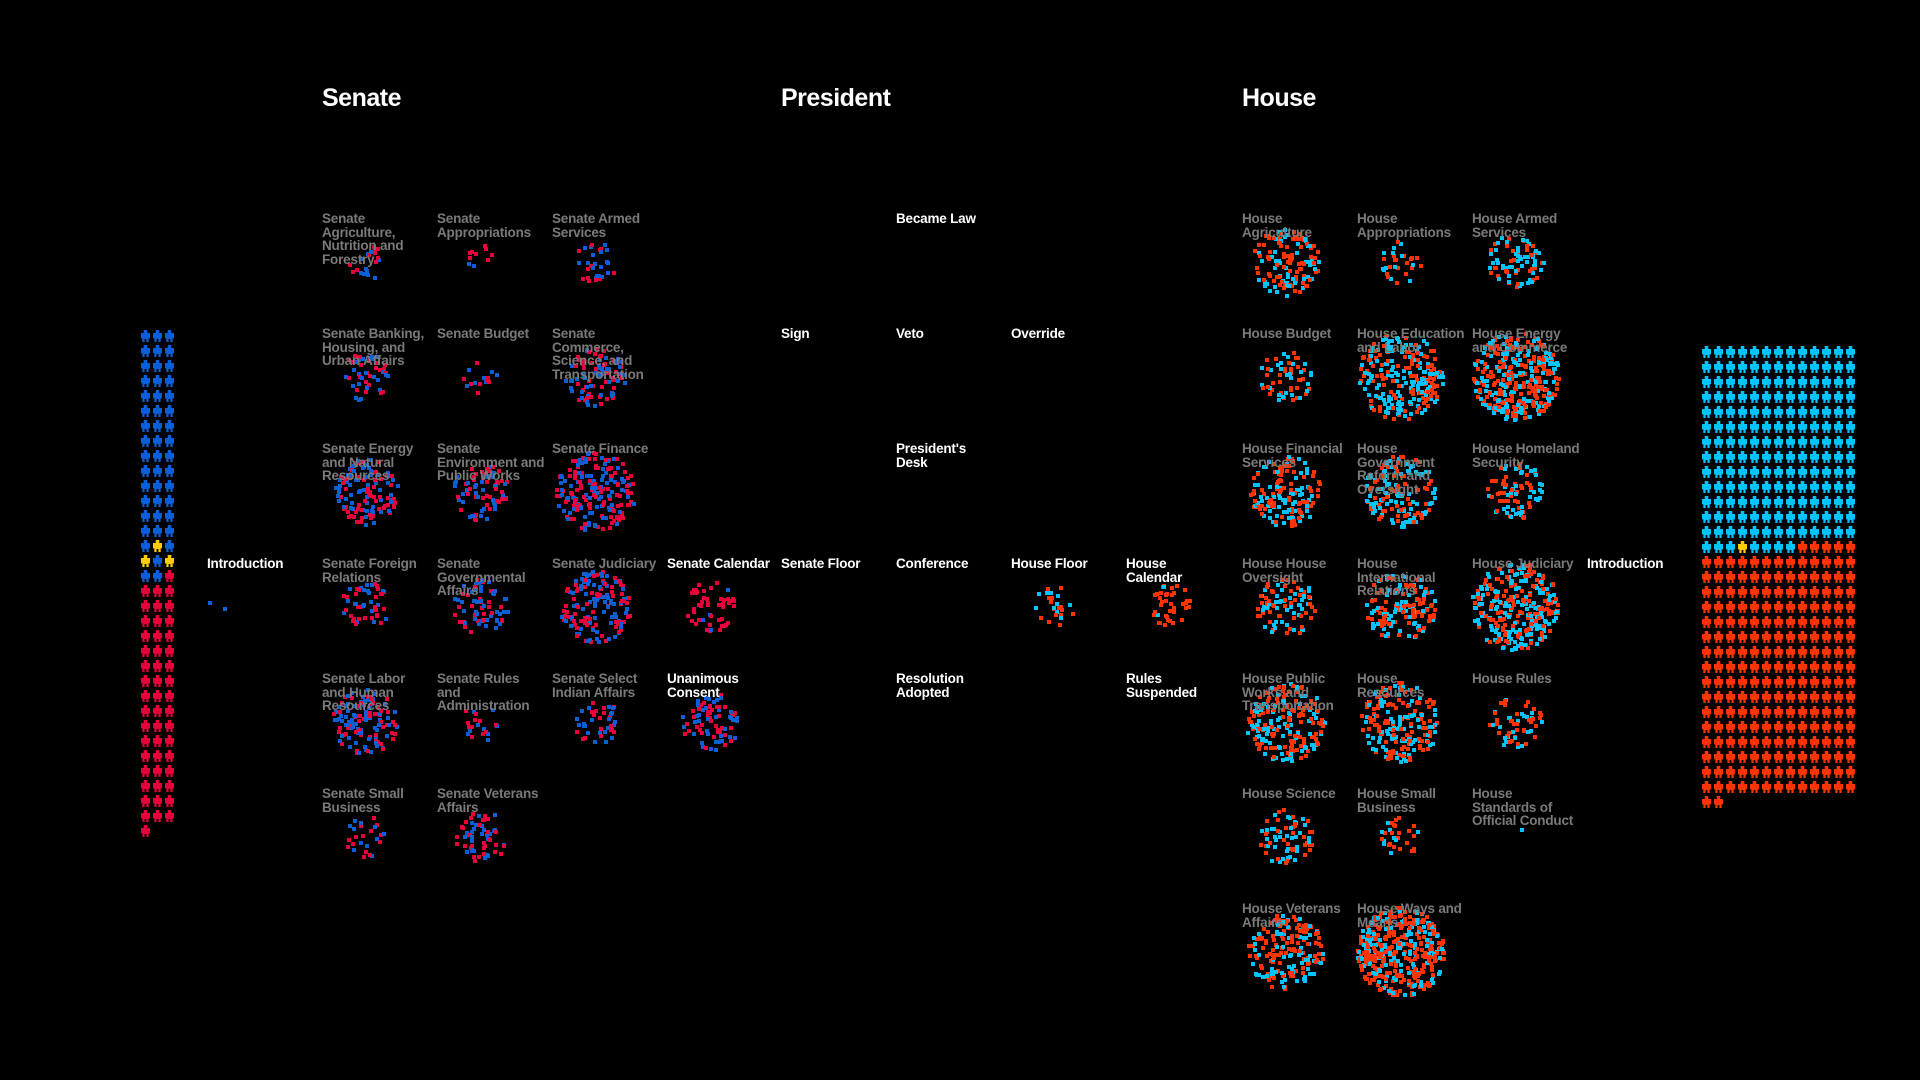 Image resolution: width=1920 pixels, height=1080 pixels. I want to click on node-committee: House Public Works and Transportation, so click(1297, 727).